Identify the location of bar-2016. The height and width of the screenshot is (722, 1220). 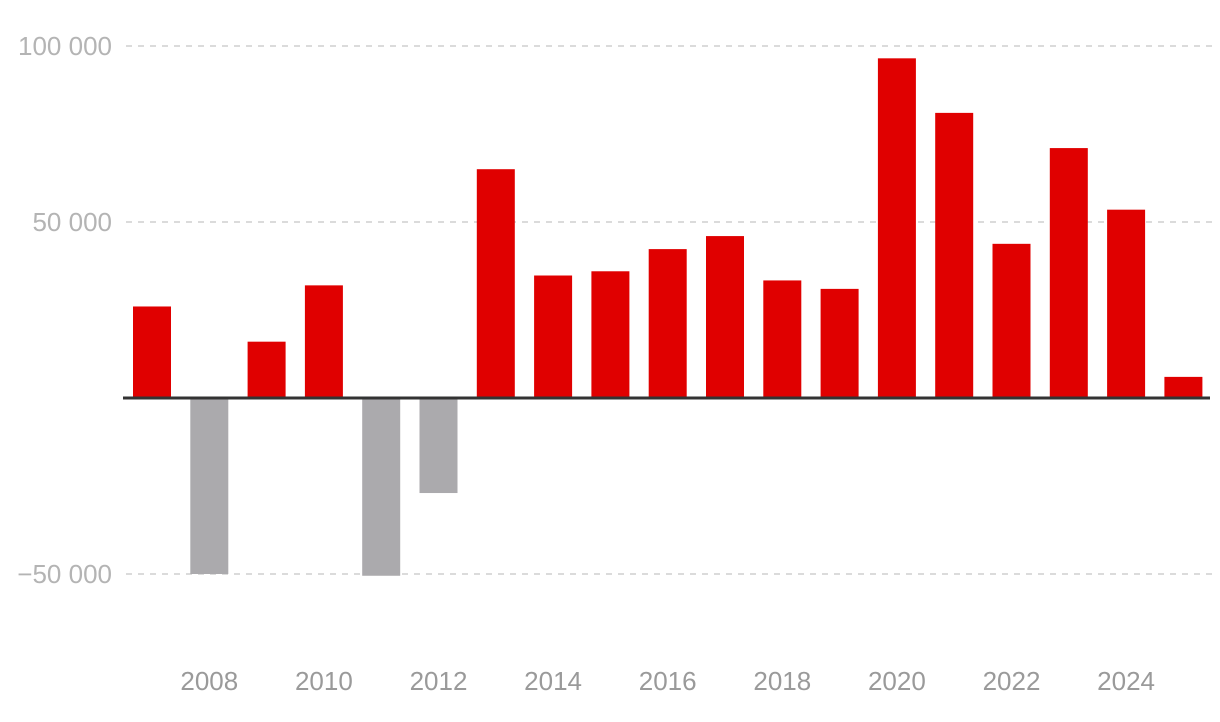
(667, 323).